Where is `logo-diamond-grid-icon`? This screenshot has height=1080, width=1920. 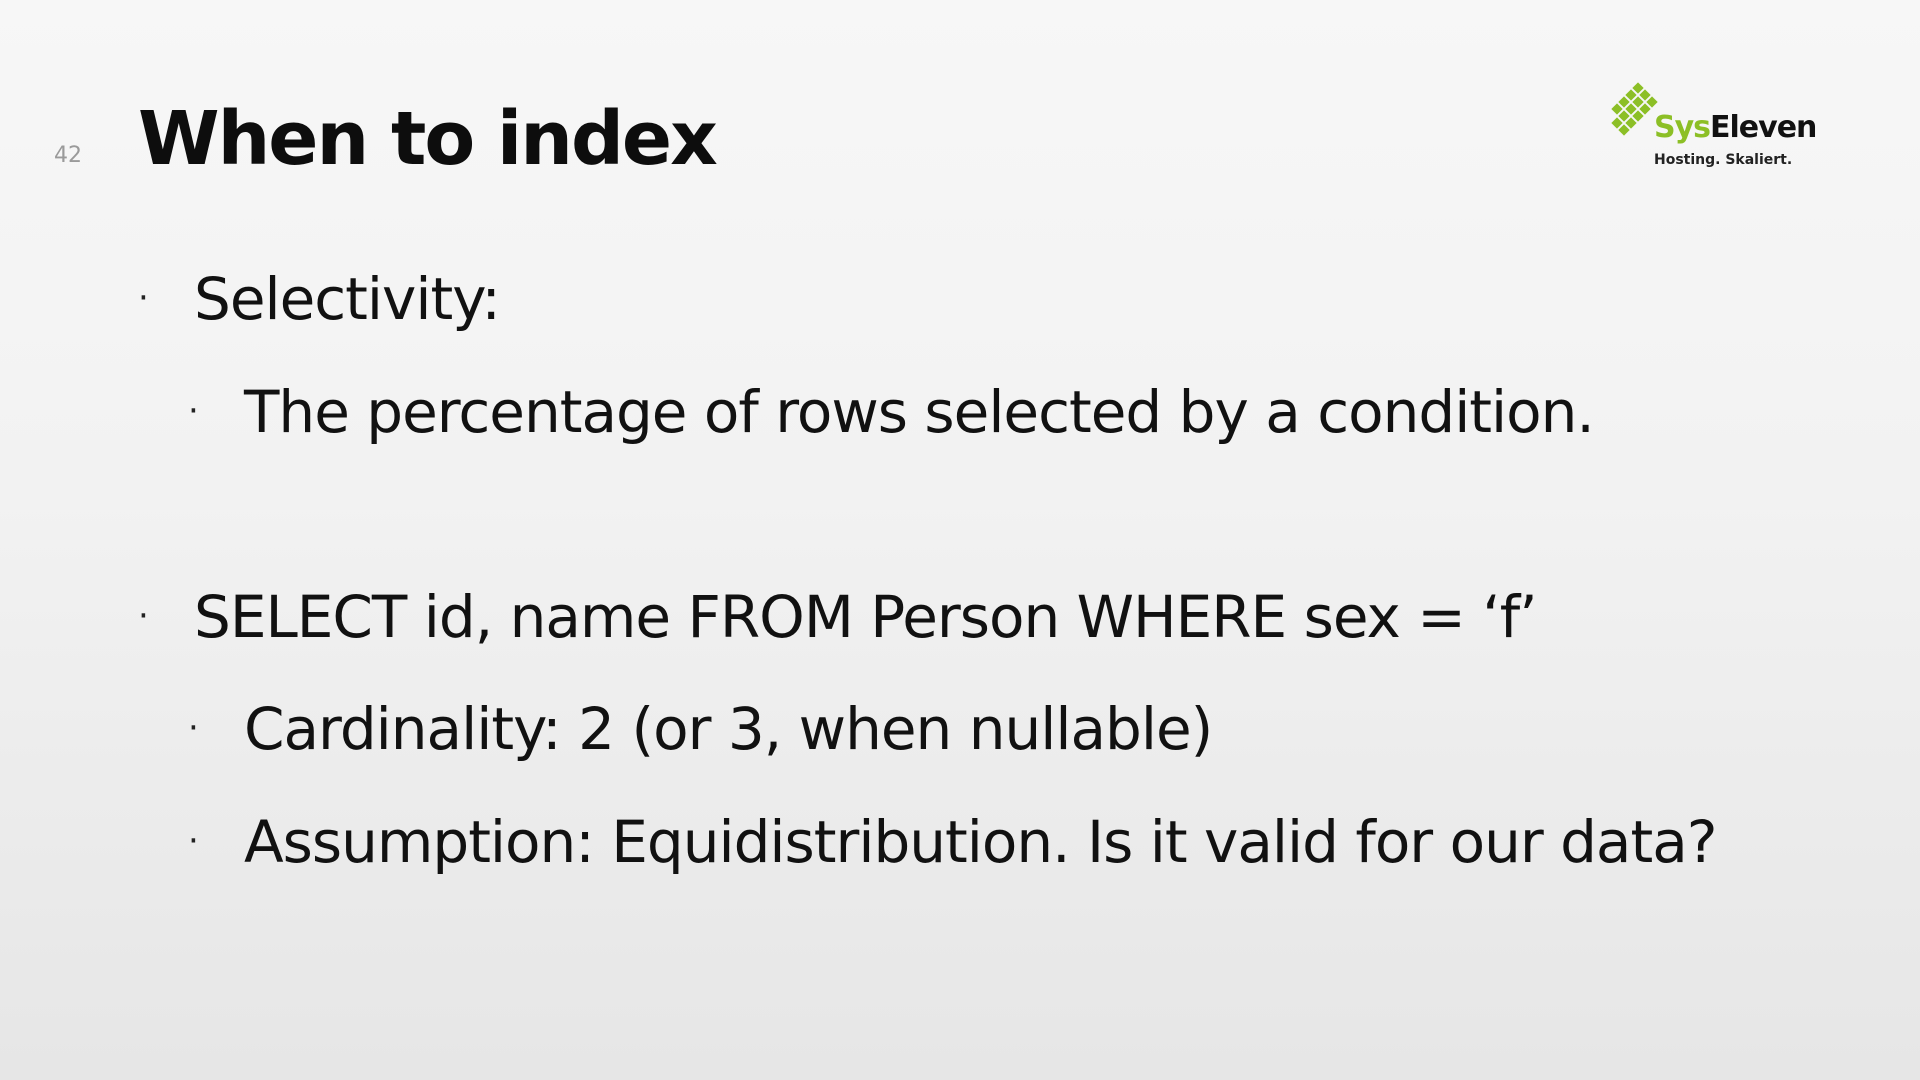
logo-diamond-grid-icon is located at coordinates (1634, 109).